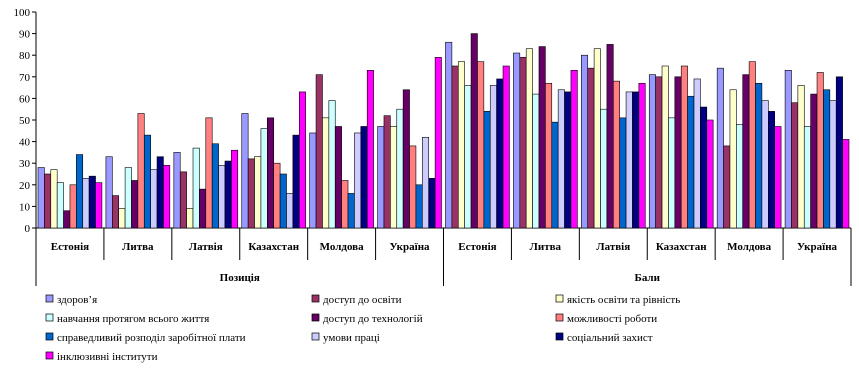  Describe the element at coordinates (133, 319) in the screenshot. I see `legend-label-3: навчання протягом всього життя` at that location.